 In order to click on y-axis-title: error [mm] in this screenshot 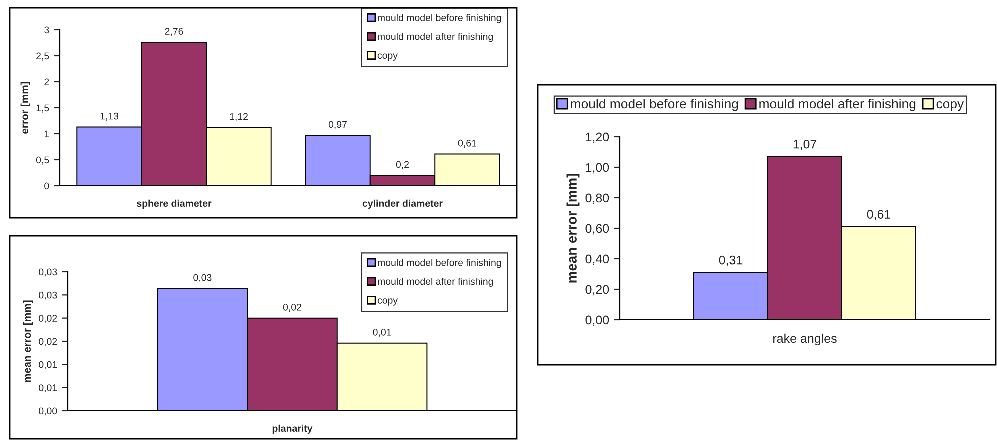, I will do `click(25, 108)`.